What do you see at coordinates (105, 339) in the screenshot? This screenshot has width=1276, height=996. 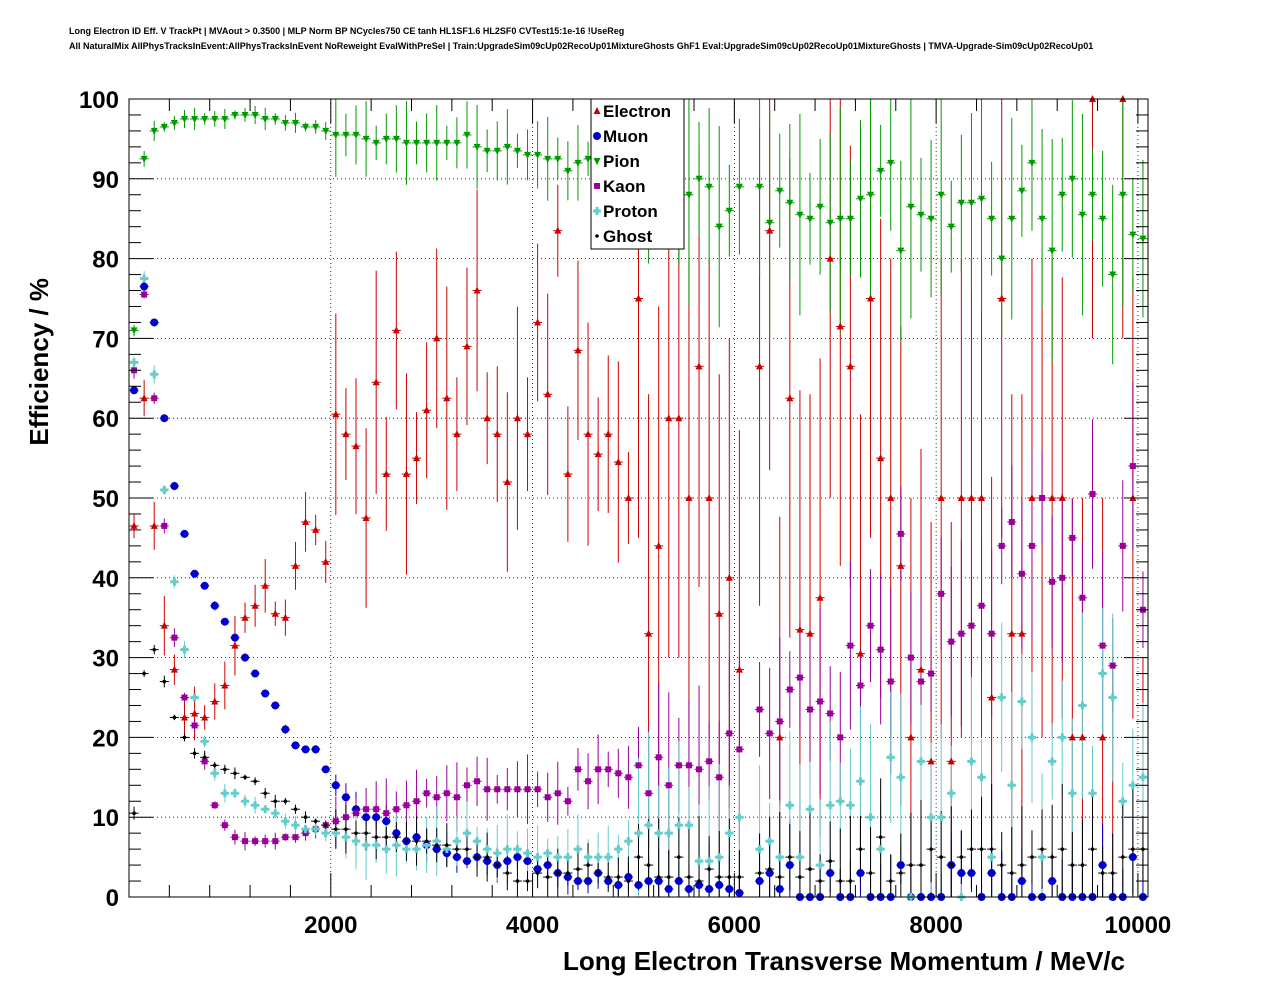 I see `y-tick-label: 70` at bounding box center [105, 339].